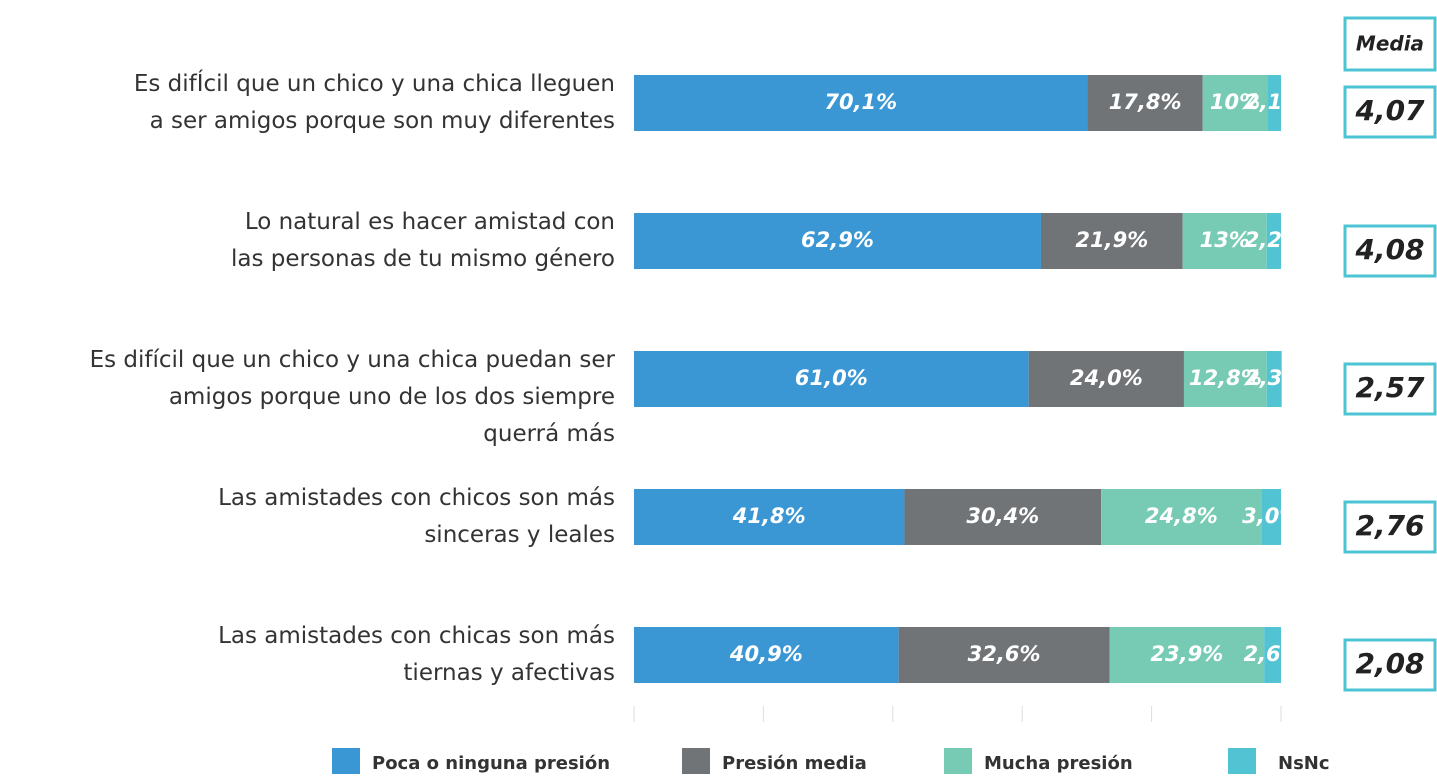  I want to click on value-label: 2,2%, so click(1274, 240).